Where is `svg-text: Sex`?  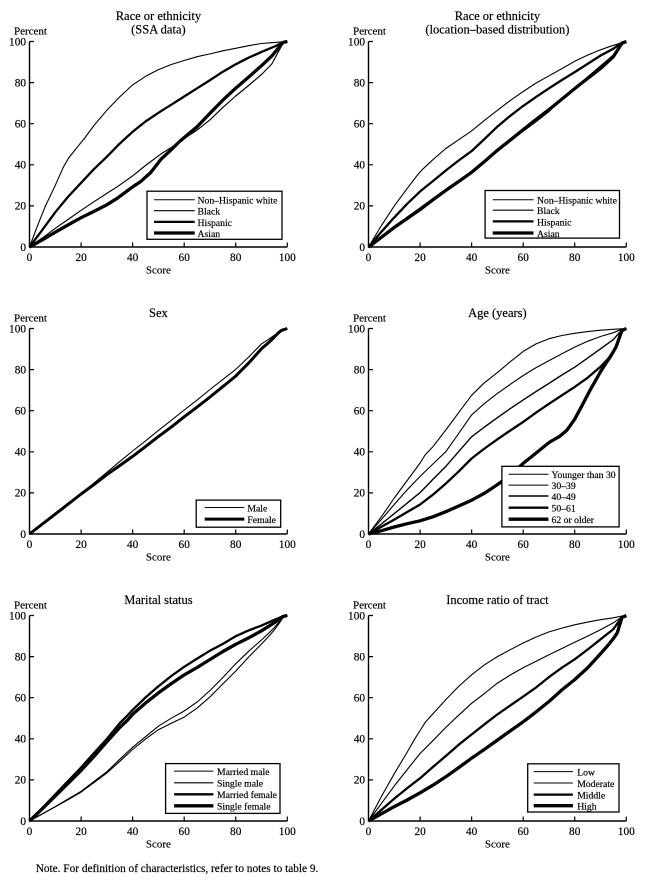 svg-text: Sex is located at coordinates (159, 313).